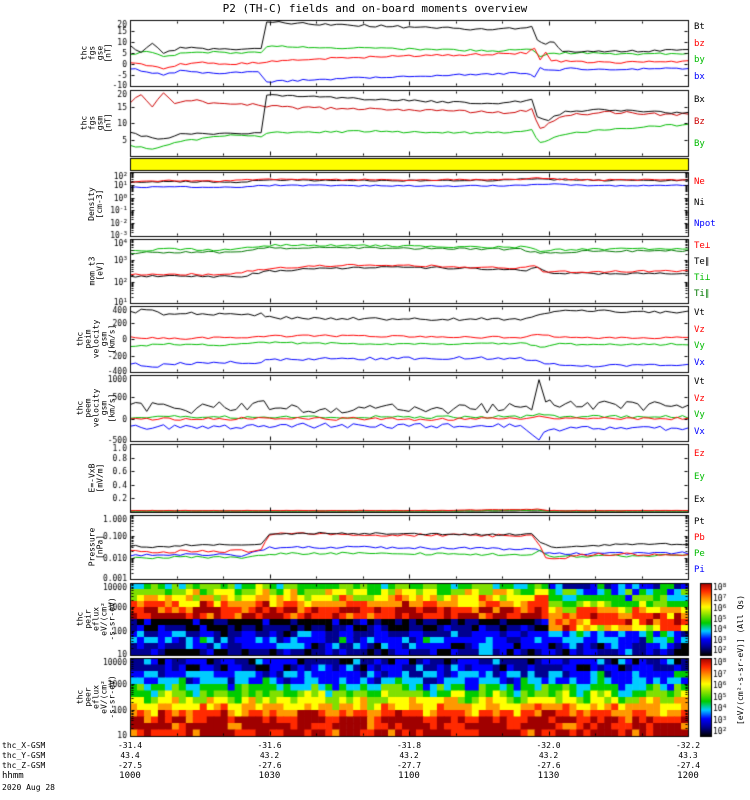 The image size is (750, 800). I want to click on legend-fgs_gse-bz: bz, so click(699, 43).